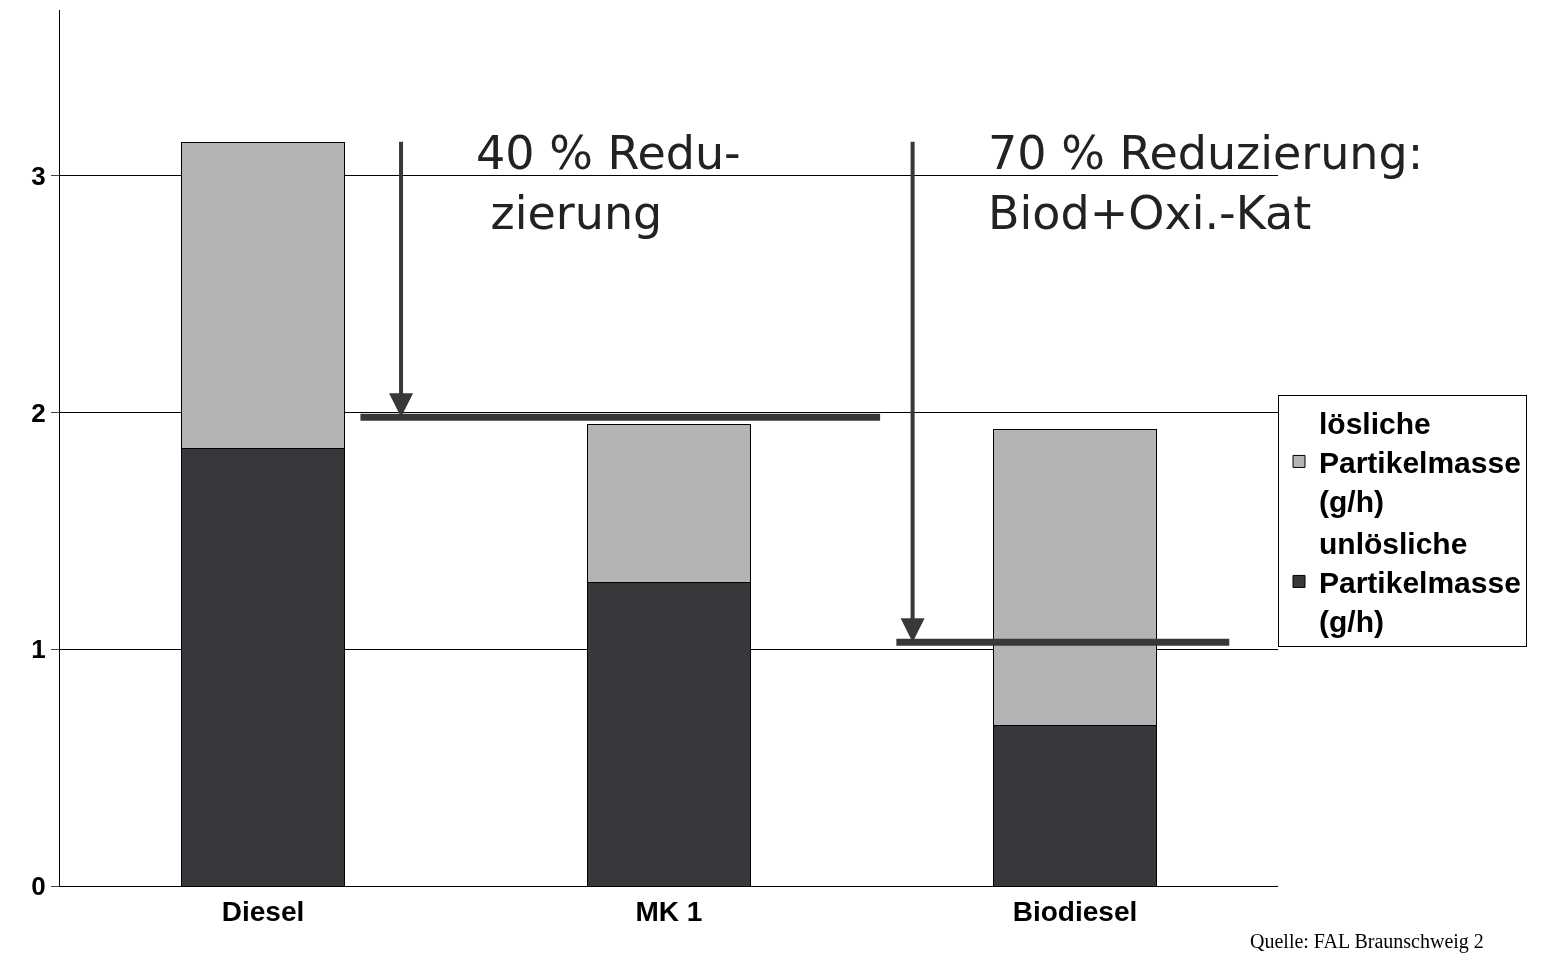 This screenshot has width=1552, height=964. What do you see at coordinates (1206, 183) in the screenshot?
I see `annotation: 70 % Reduzierung: Biod+Oxi.-Kat` at bounding box center [1206, 183].